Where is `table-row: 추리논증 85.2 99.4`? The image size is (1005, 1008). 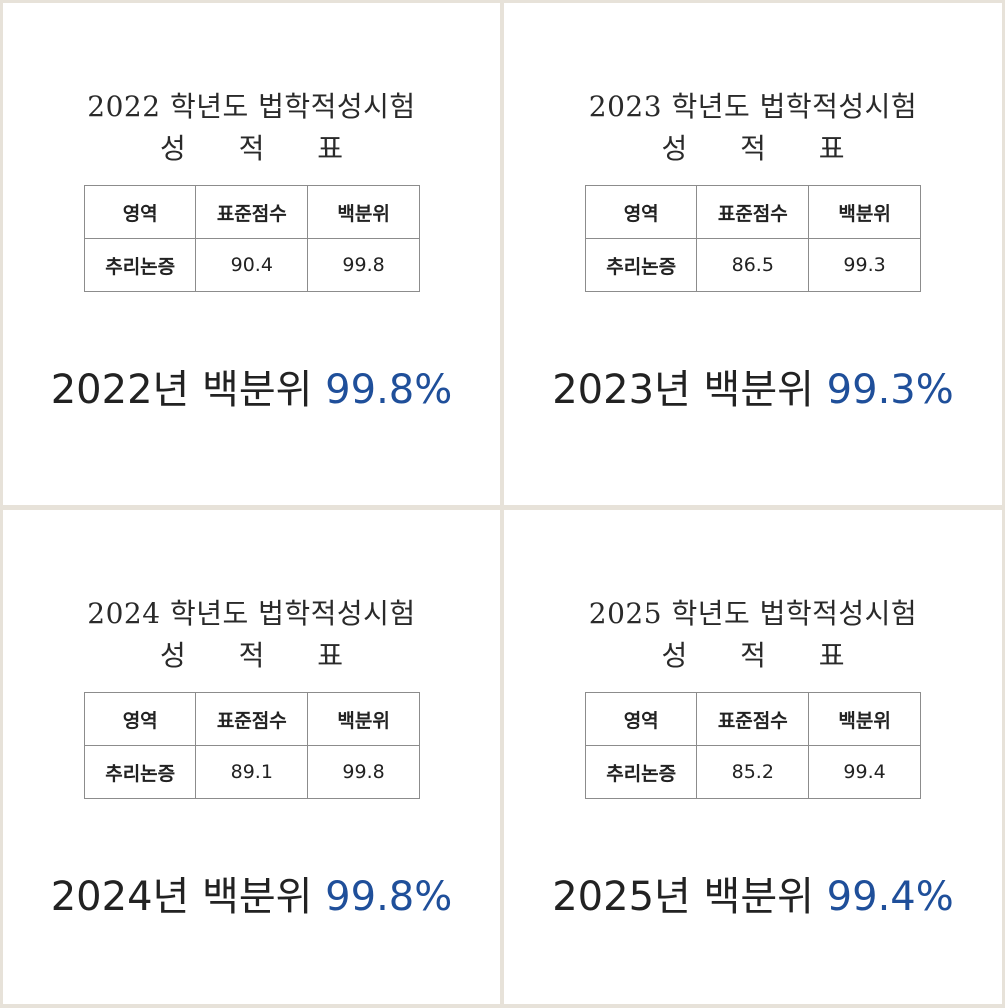
table-row: 추리논증 85.2 99.4 is located at coordinates (752, 772).